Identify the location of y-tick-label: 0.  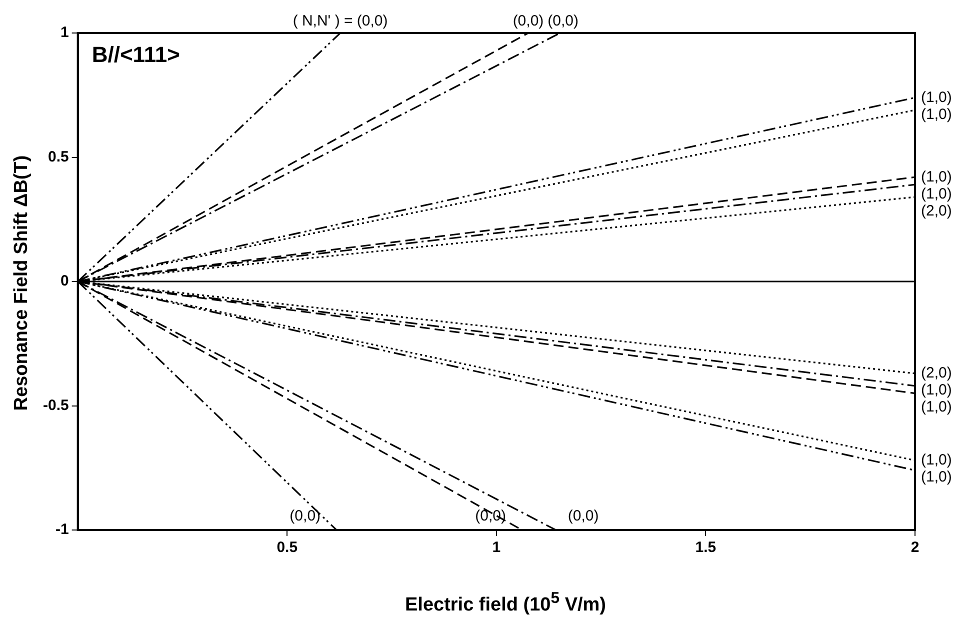
(64, 281).